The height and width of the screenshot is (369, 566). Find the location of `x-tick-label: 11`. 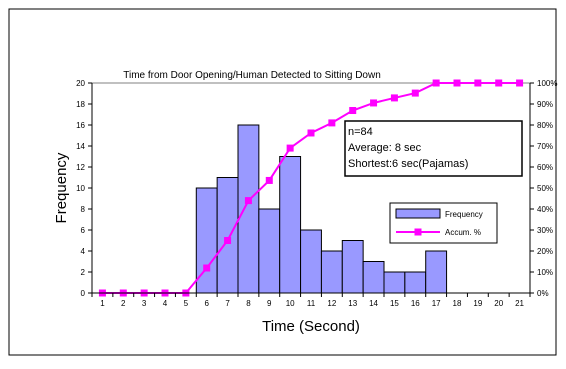

x-tick-label: 11 is located at coordinates (311, 303).